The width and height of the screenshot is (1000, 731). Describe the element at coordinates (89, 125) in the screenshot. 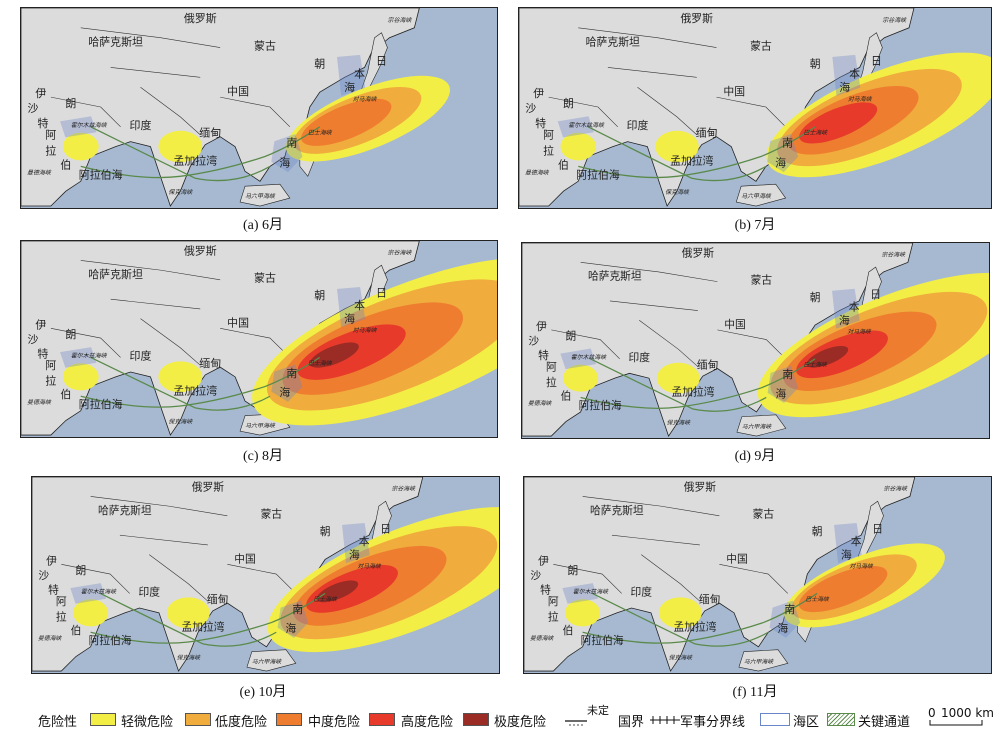

I see `map-label-strait-hormuz: 霍尔木兹海峡` at that location.